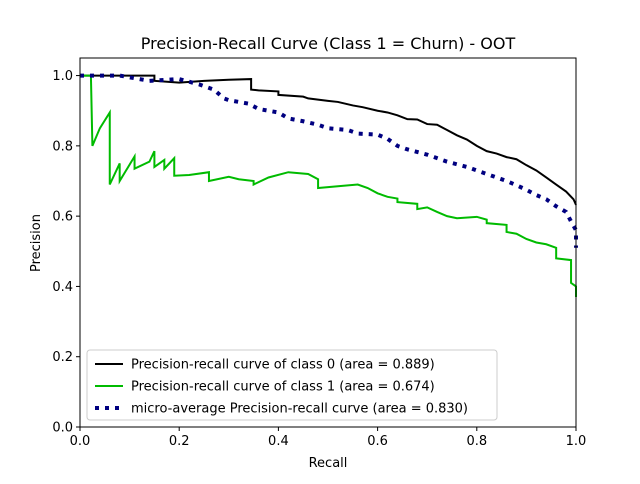 This screenshot has width=640, height=484. I want to click on x-axis: 0.0 0.2 0.4 0.6 0.8 1.0, so click(328, 438).